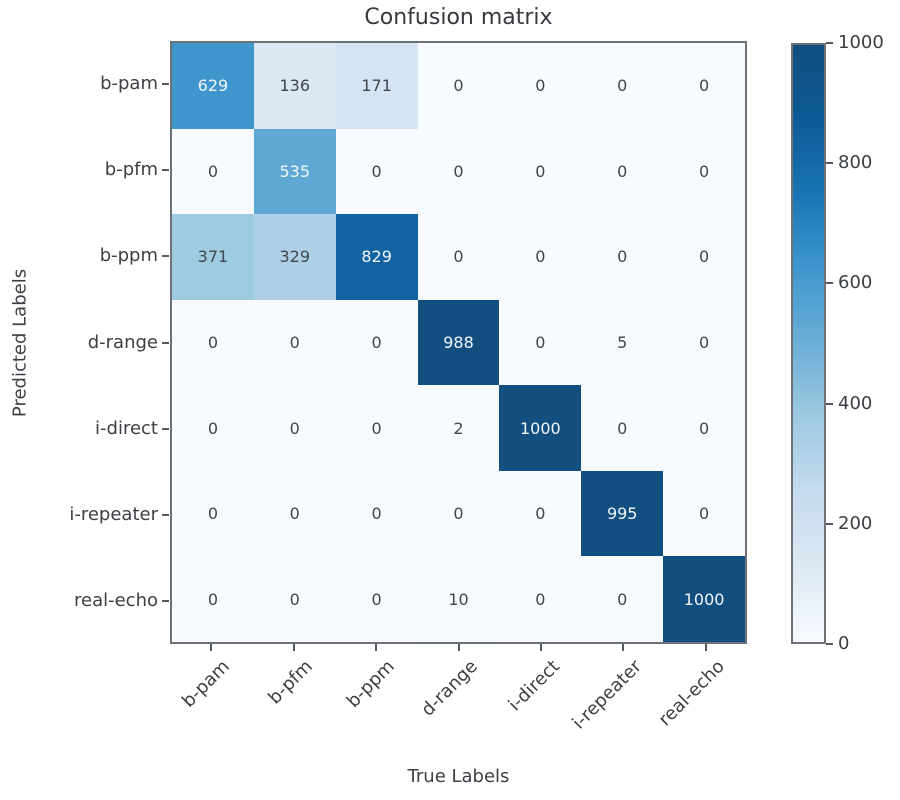 This screenshot has height=800, width=900. What do you see at coordinates (294, 257) in the screenshot?
I see `matrix-cell: 329` at bounding box center [294, 257].